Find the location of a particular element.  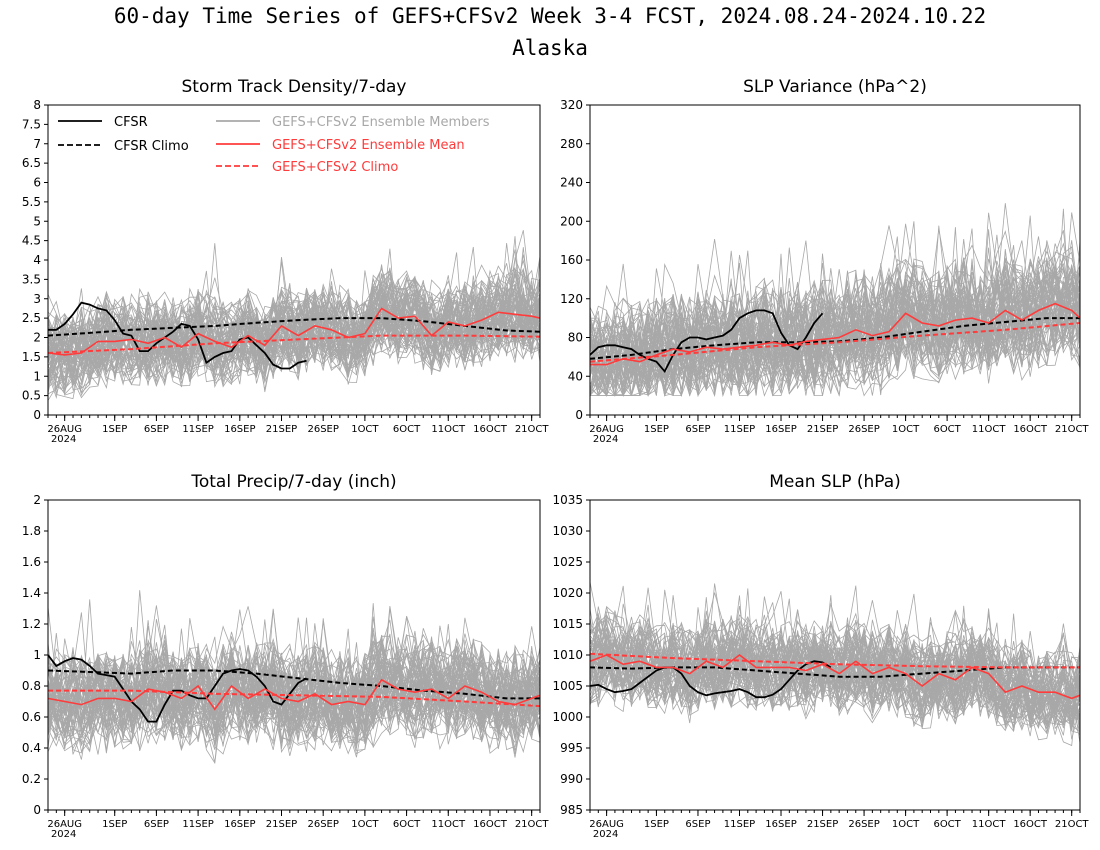

y-tick-label: 0.8 is located at coordinates (31, 686).